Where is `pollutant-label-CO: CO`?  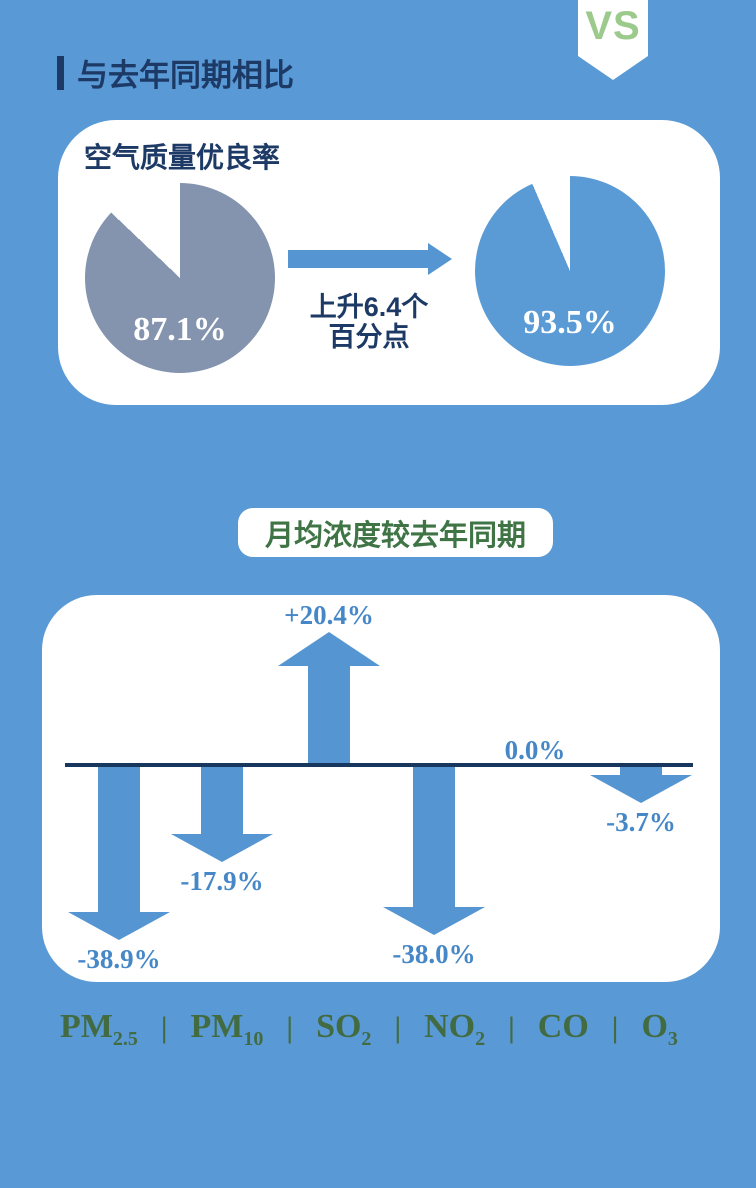 pollutant-label-CO: CO is located at coordinates (563, 1026).